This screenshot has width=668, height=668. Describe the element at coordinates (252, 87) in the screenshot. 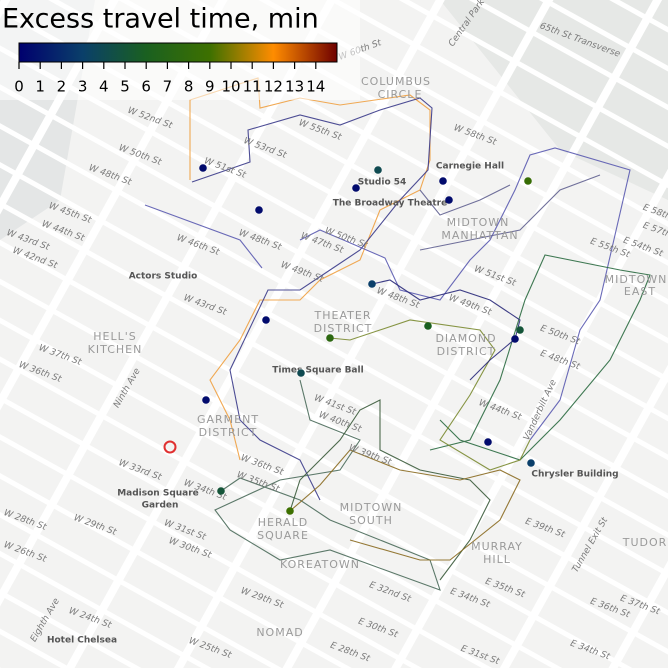

I see `colorbar-tick-label: 11` at that location.